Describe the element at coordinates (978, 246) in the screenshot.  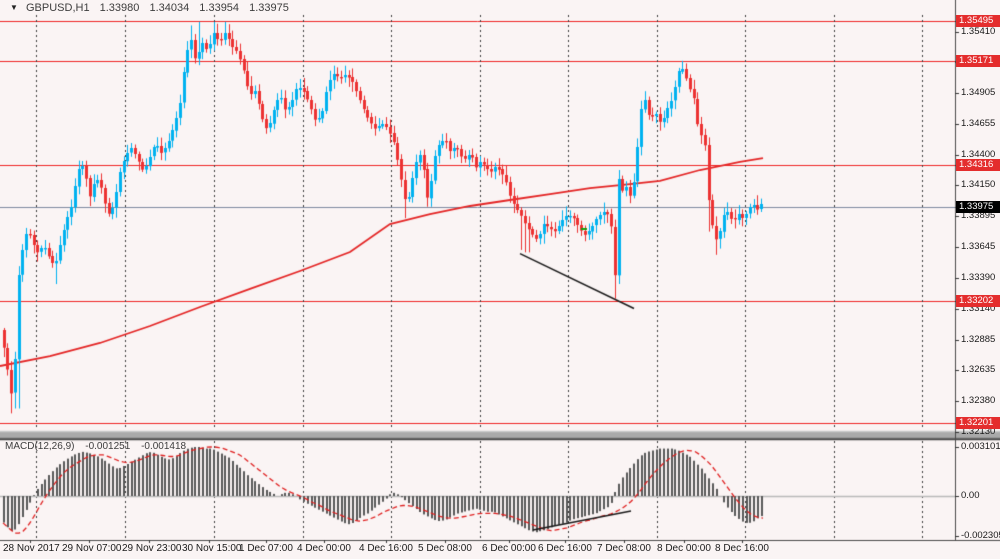
I see `axis-tick-label: 1.33645` at that location.